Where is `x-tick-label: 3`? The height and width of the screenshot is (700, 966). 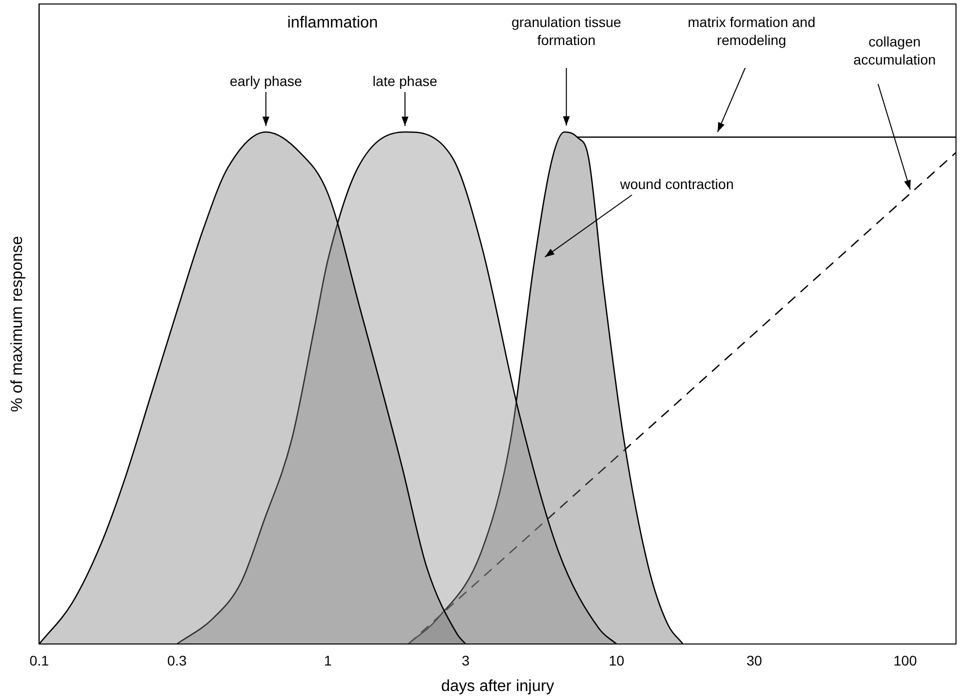
x-tick-label: 3 is located at coordinates (466, 660).